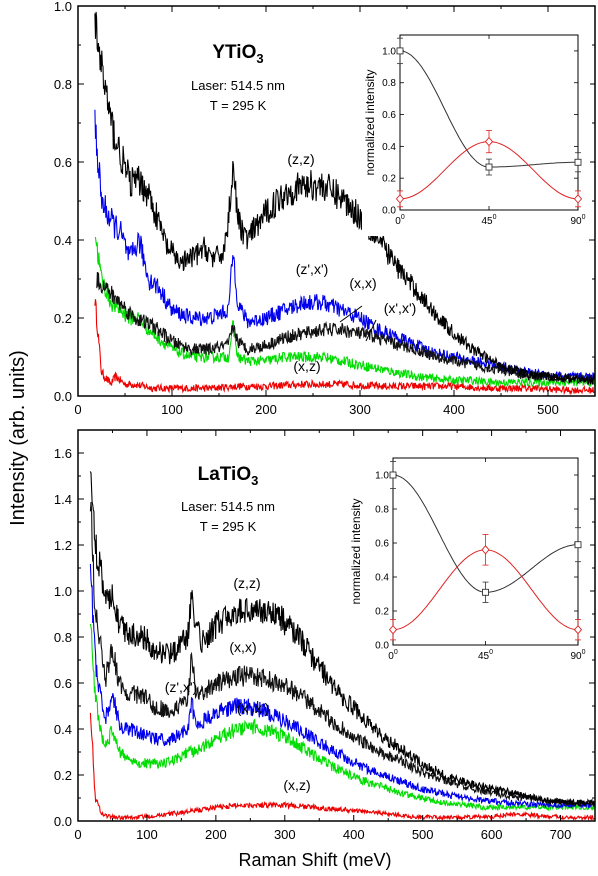 The width and height of the screenshot is (598, 876). Describe the element at coordinates (561, 834) in the screenshot. I see `x-tick-label: 700` at that location.